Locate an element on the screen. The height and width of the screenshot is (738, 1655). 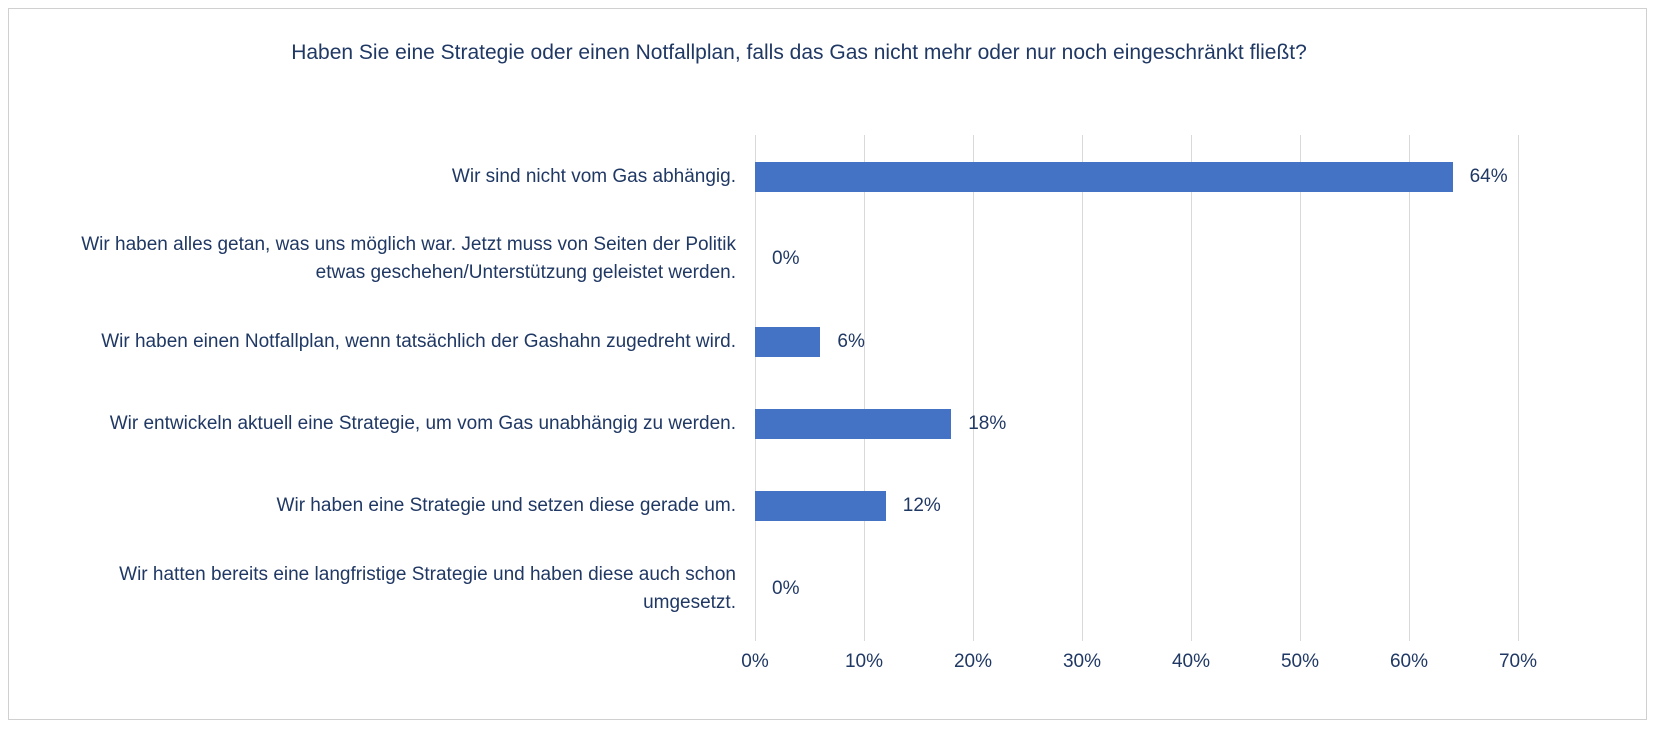
x-tick-label: 30% is located at coordinates (1082, 661).